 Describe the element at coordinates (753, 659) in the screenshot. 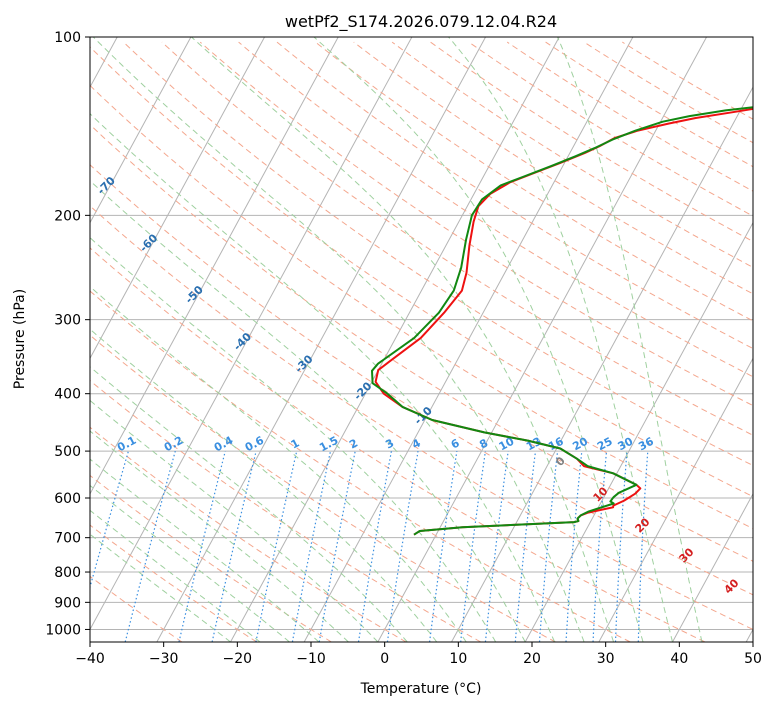

I see `x-tick-label: 50` at that location.